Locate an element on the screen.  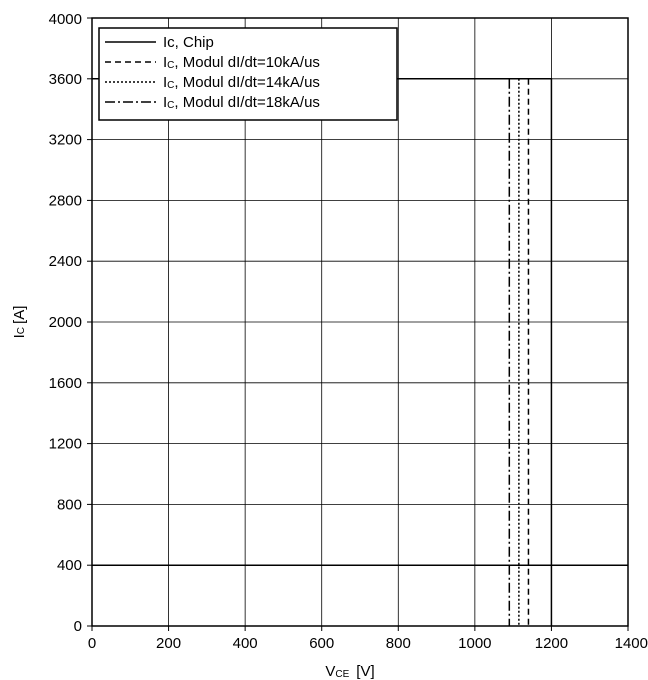
x-tick-label: 0 is located at coordinates (92, 643).